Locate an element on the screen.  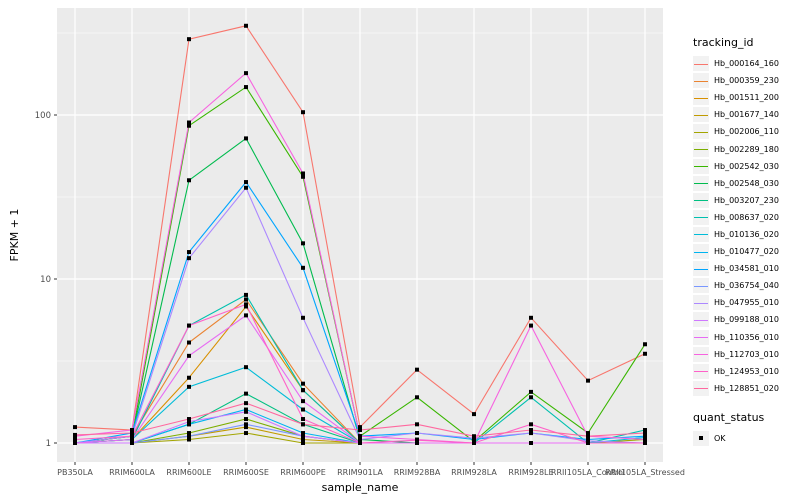
legend-label: Hb_047955_010 is located at coordinates (746, 303).